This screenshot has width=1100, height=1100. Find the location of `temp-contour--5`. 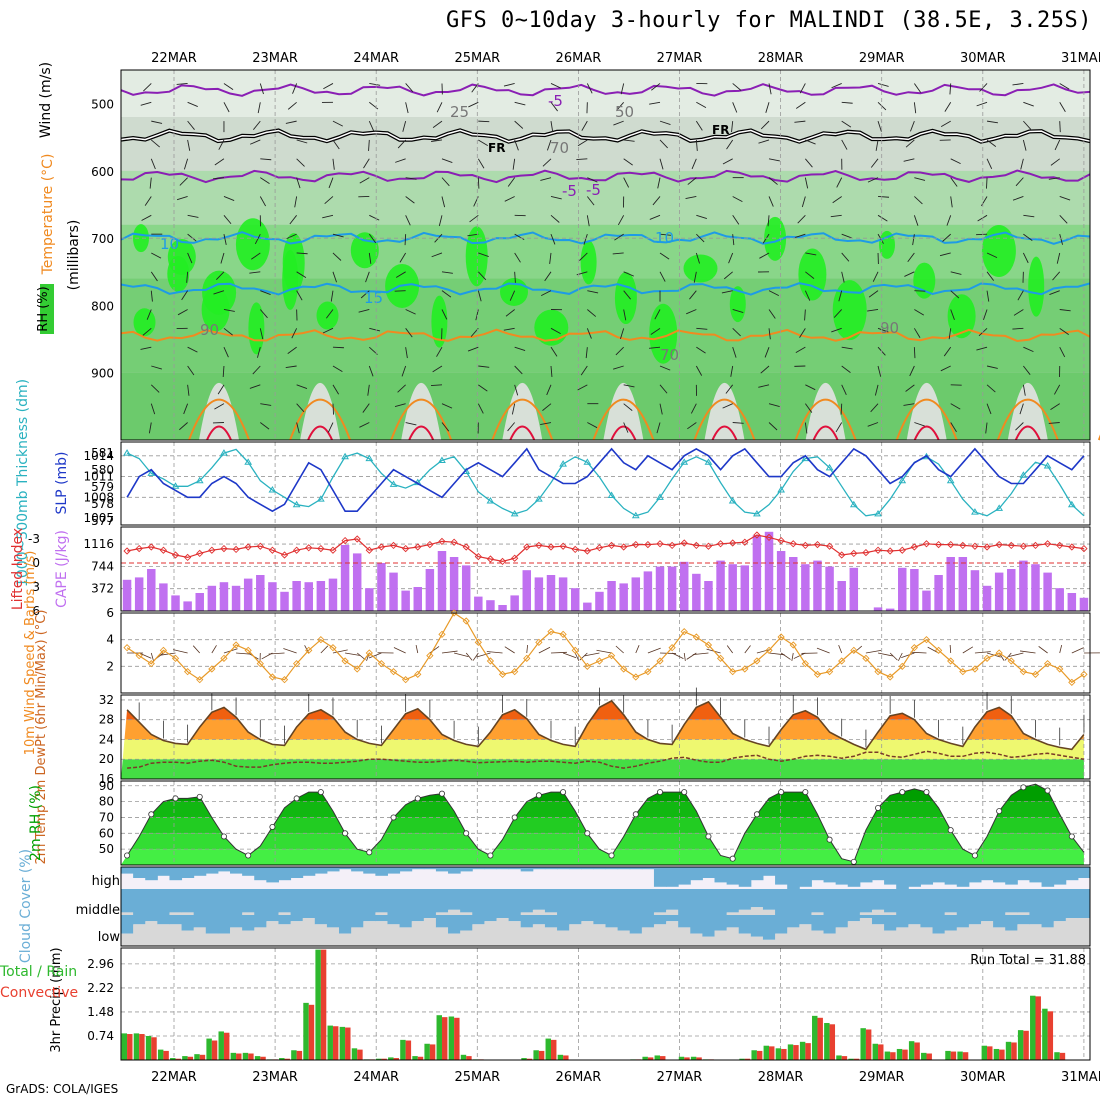

temp-contour--5 is located at coordinates (605, 176).